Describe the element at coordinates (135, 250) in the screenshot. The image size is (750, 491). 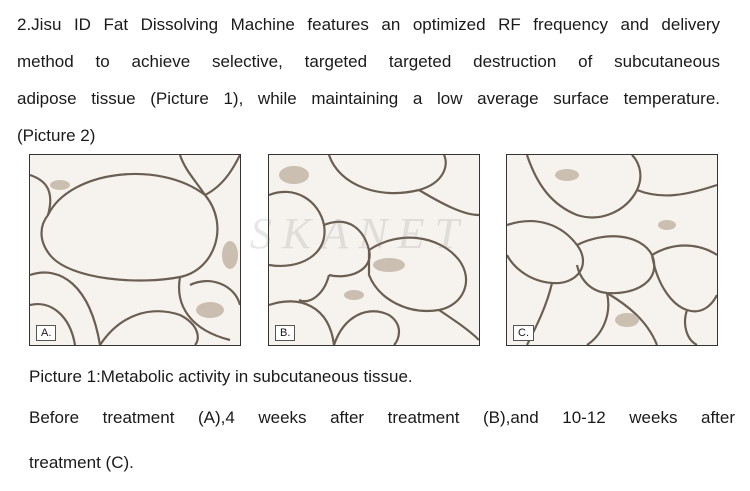
I see `tissue-image-a: A.` at that location.